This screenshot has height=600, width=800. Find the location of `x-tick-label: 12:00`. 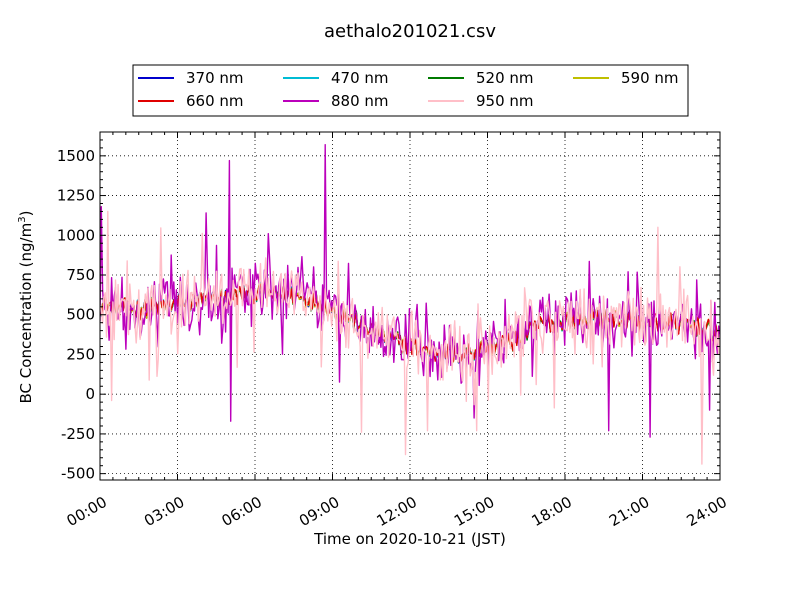

x-tick-label: 12:00 is located at coordinates (397, 511).